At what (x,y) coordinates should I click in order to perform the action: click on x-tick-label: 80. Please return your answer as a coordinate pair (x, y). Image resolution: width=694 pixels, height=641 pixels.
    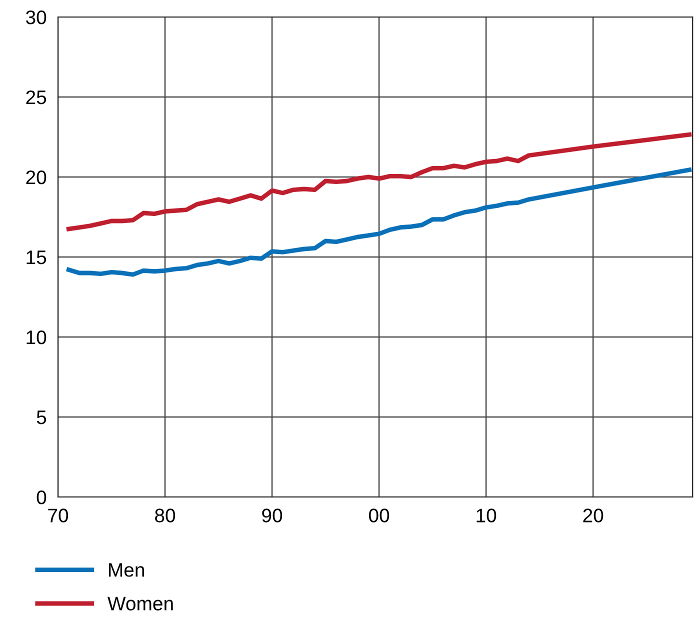
    Looking at the image, I should click on (165, 515).